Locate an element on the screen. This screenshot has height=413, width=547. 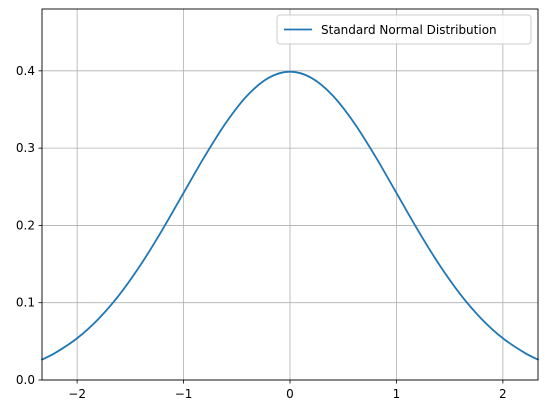
x-tick-label: 1 is located at coordinates (397, 394).